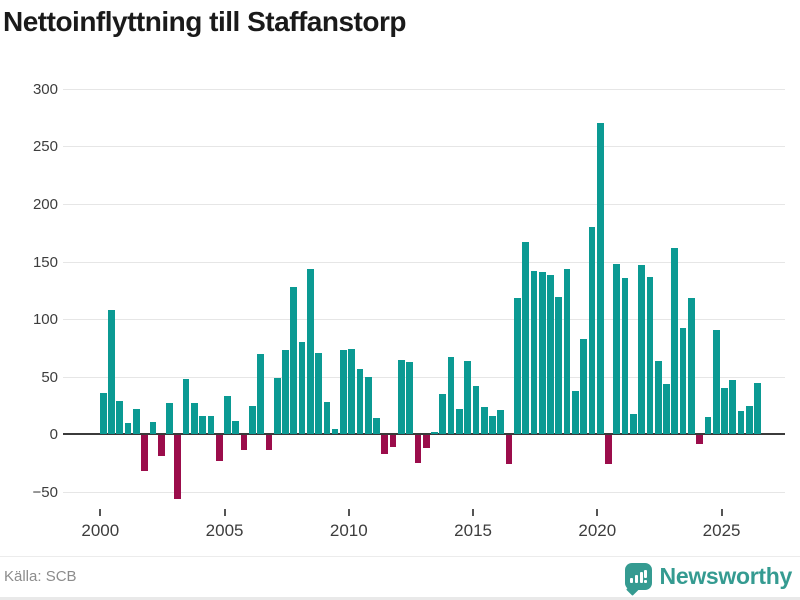  What do you see at coordinates (45, 262) in the screenshot?
I see `y-axis-label: 150` at bounding box center [45, 262].